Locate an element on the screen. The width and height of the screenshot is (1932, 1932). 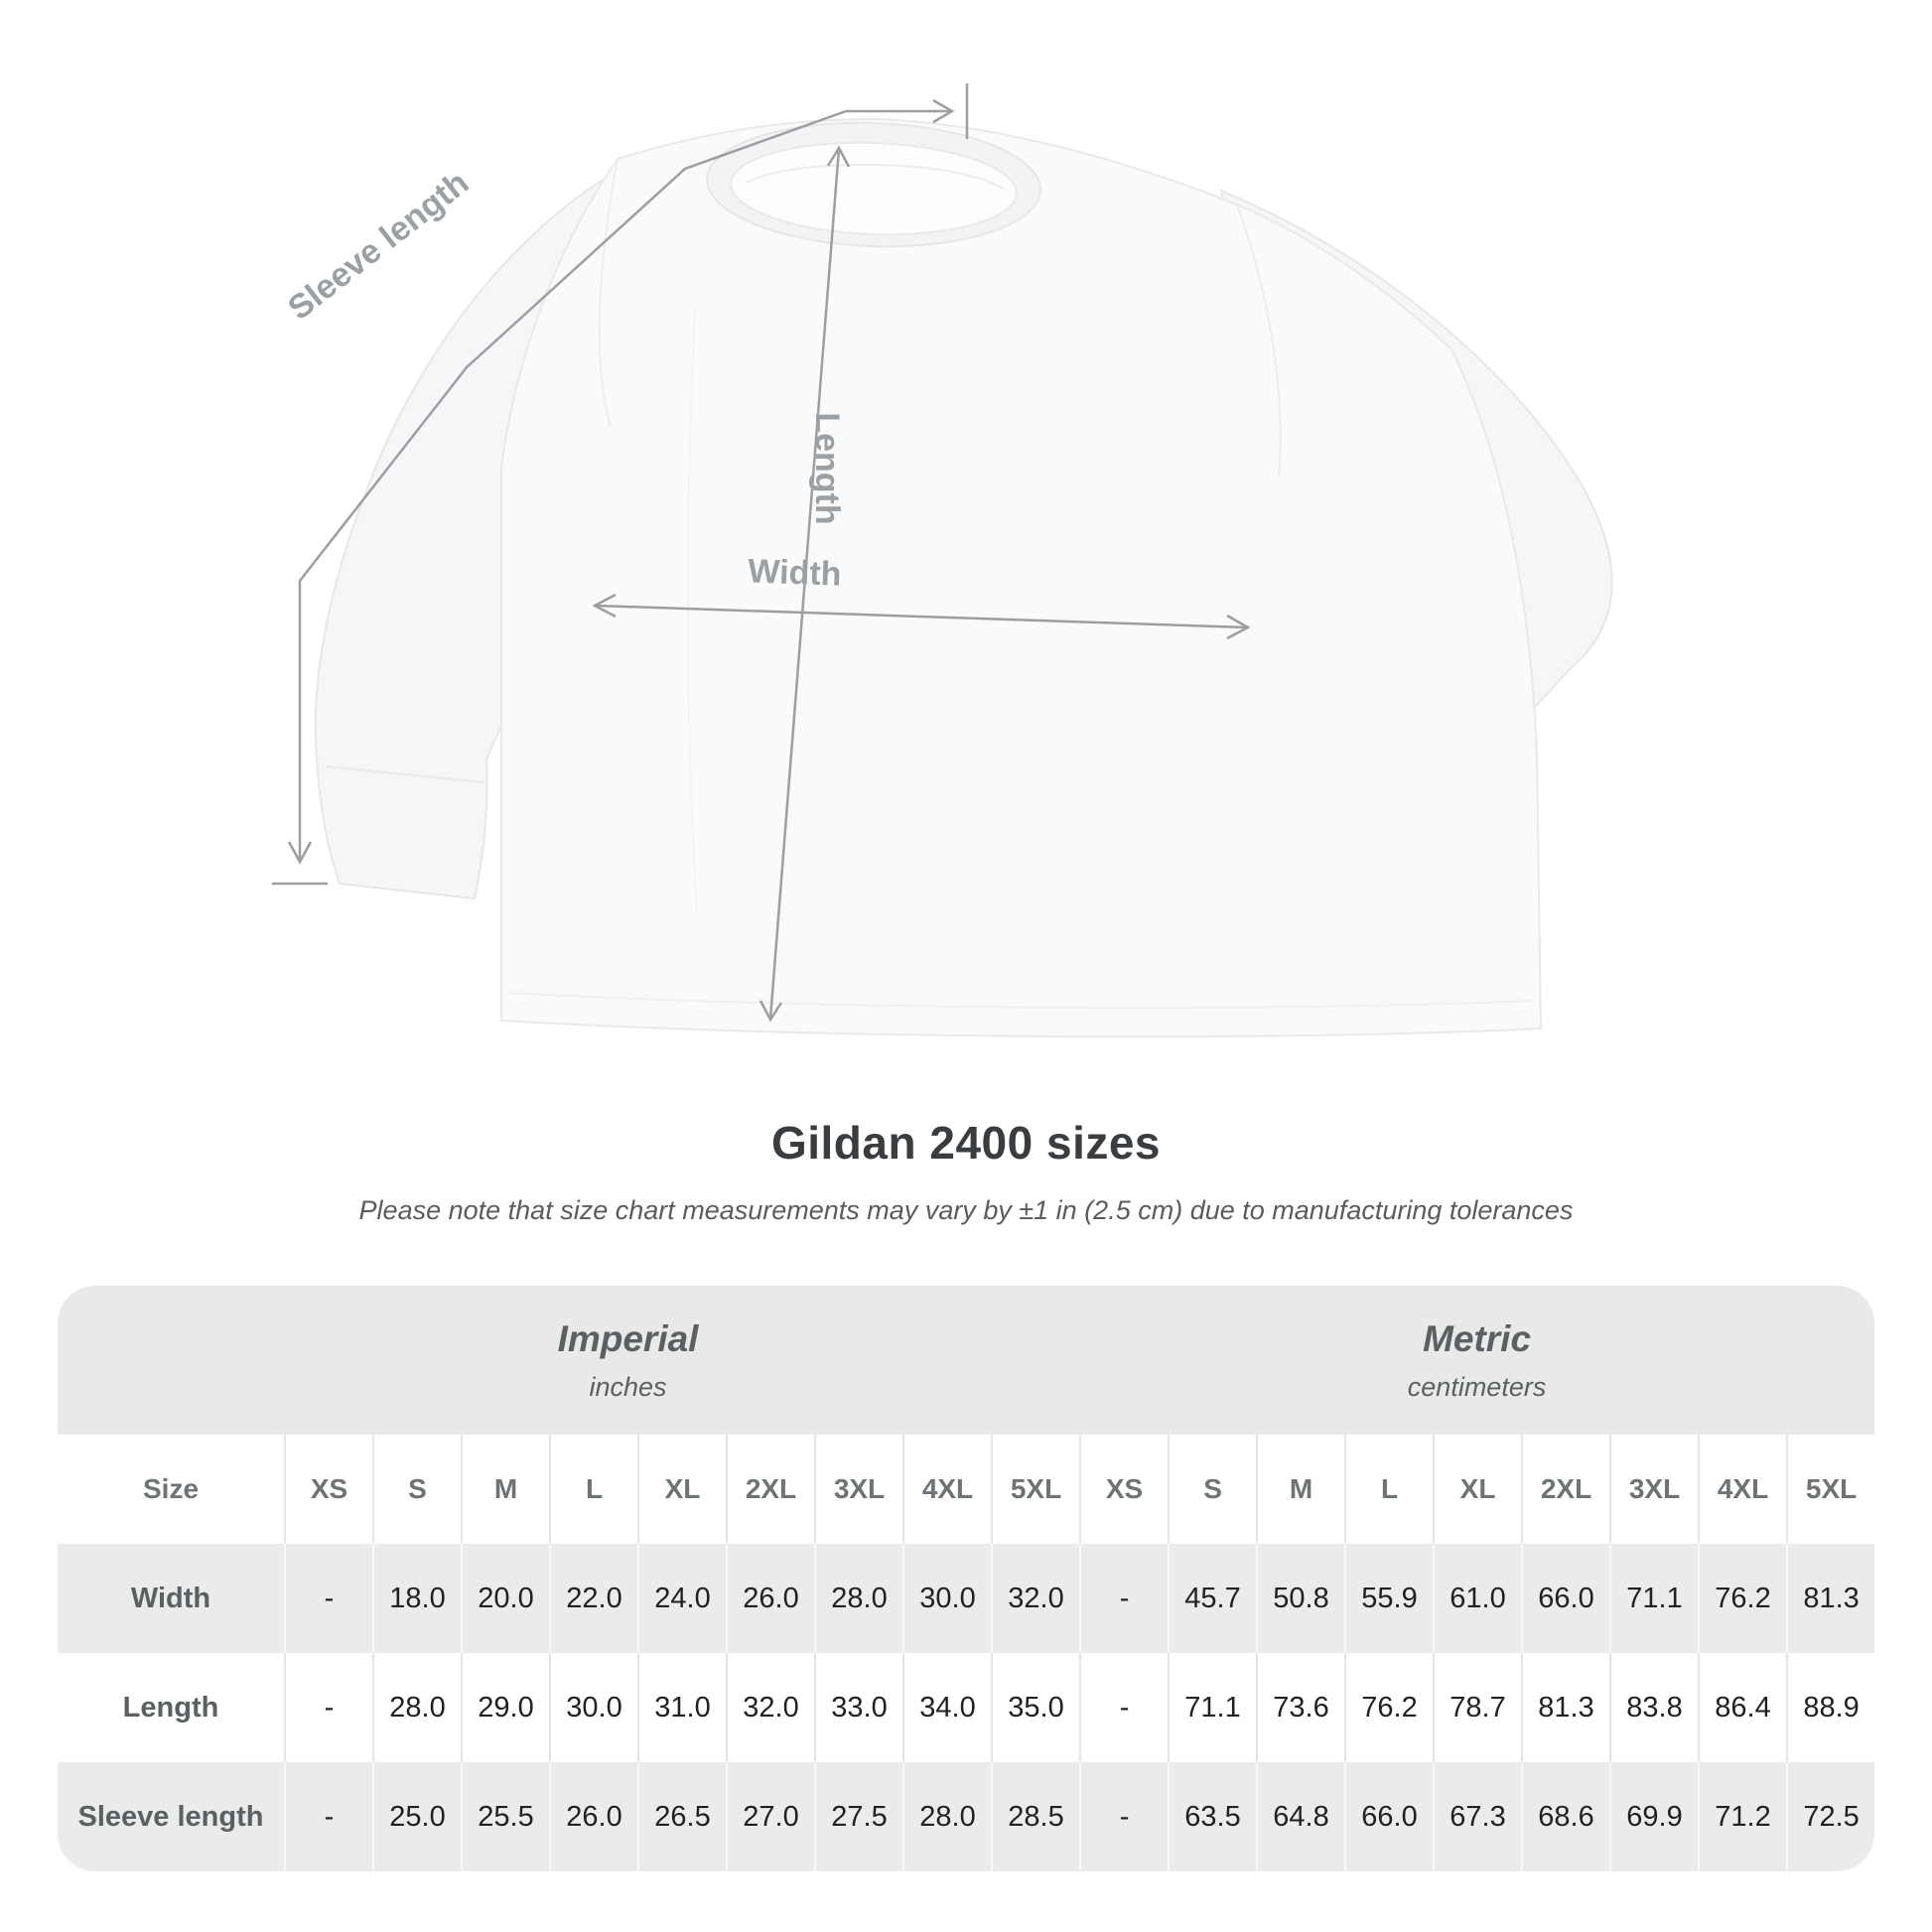
length-label: Length is located at coordinates (827, 468).